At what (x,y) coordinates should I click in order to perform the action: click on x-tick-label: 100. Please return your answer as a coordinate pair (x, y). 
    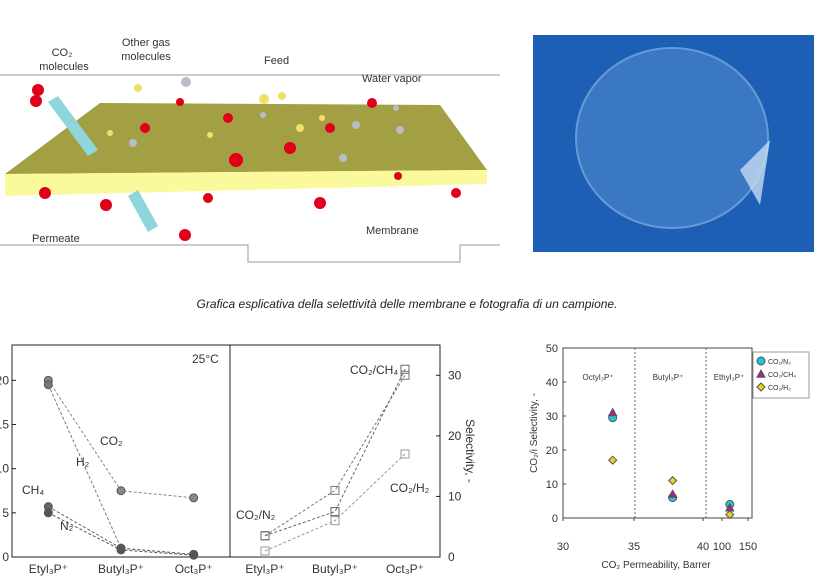
    Looking at the image, I should click on (722, 547).